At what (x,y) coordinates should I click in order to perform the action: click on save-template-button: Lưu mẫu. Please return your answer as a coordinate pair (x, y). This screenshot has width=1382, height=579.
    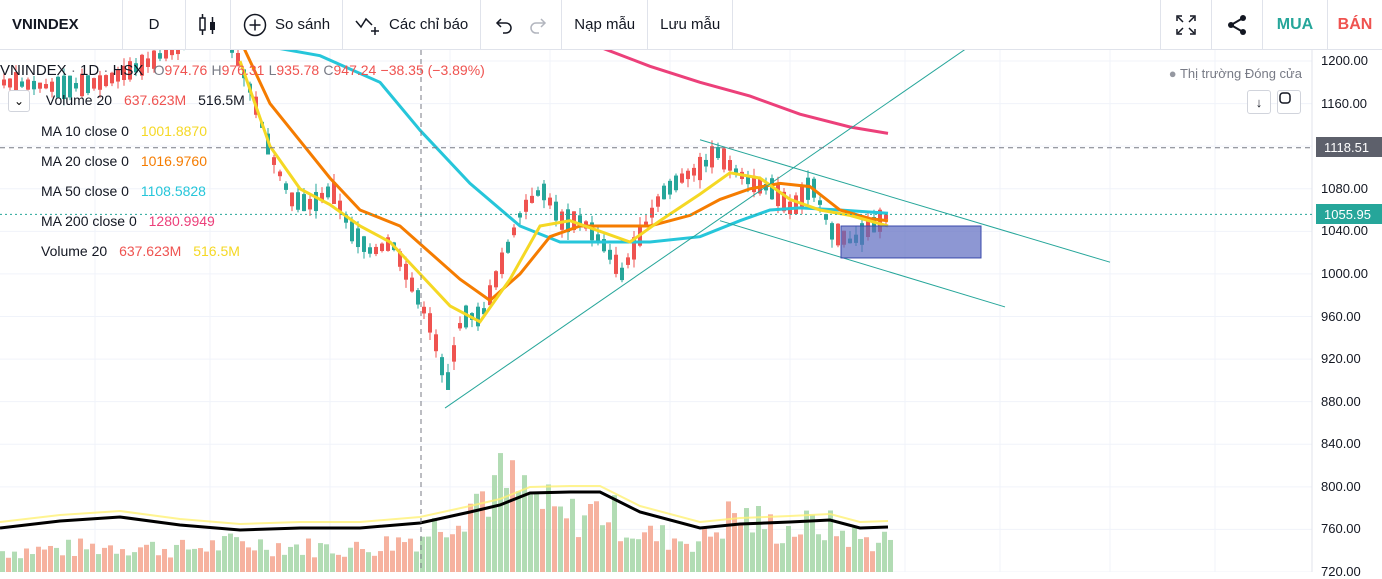
    Looking at the image, I should click on (690, 24).